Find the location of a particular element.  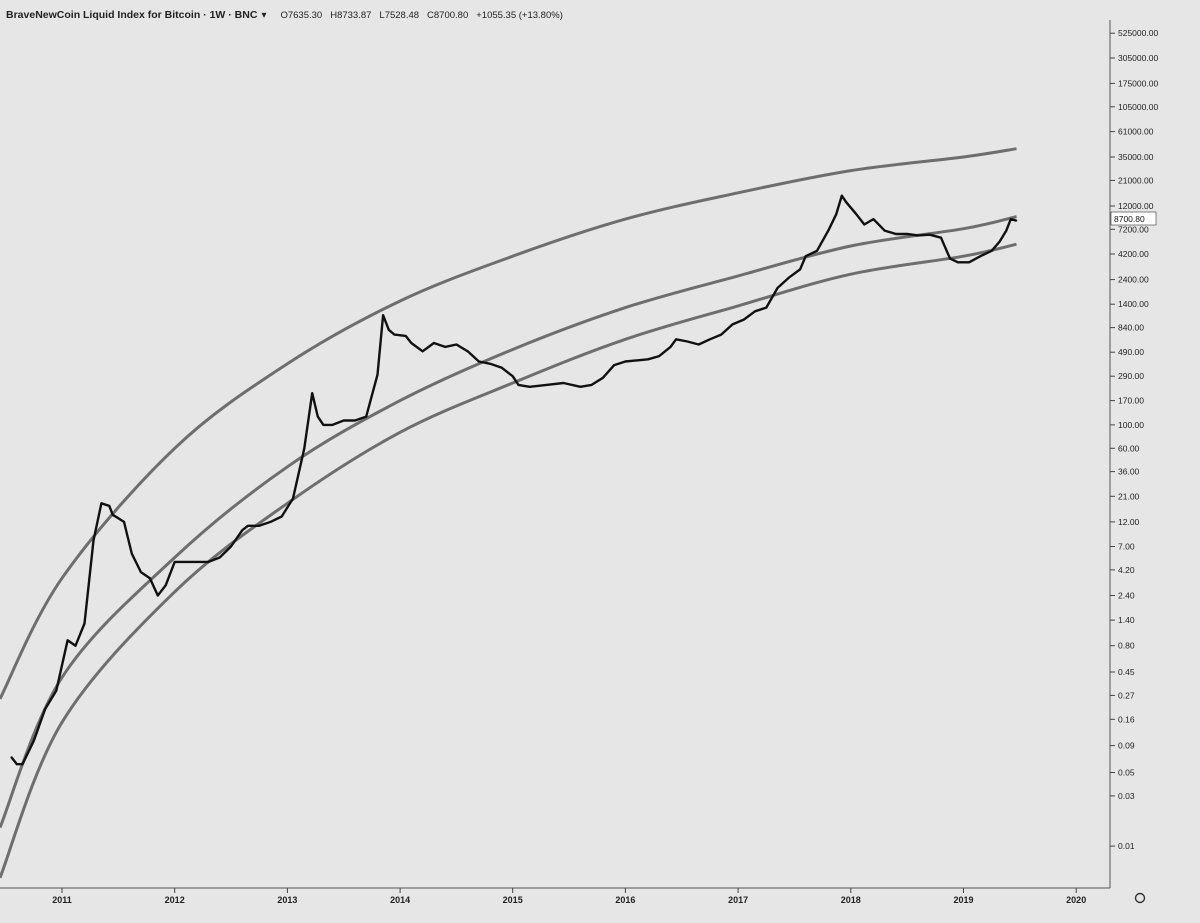

open-value: O7635.30 is located at coordinates (301, 15).